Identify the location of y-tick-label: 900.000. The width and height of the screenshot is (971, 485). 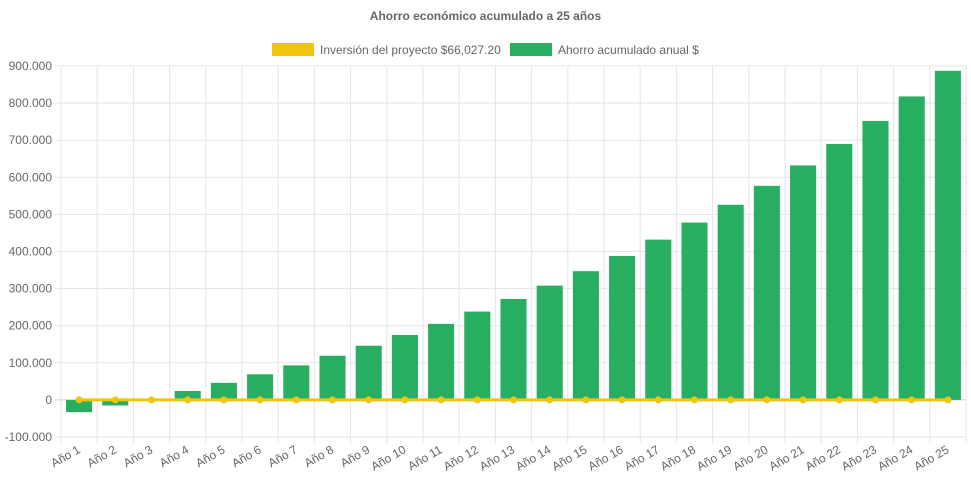
(31, 66).